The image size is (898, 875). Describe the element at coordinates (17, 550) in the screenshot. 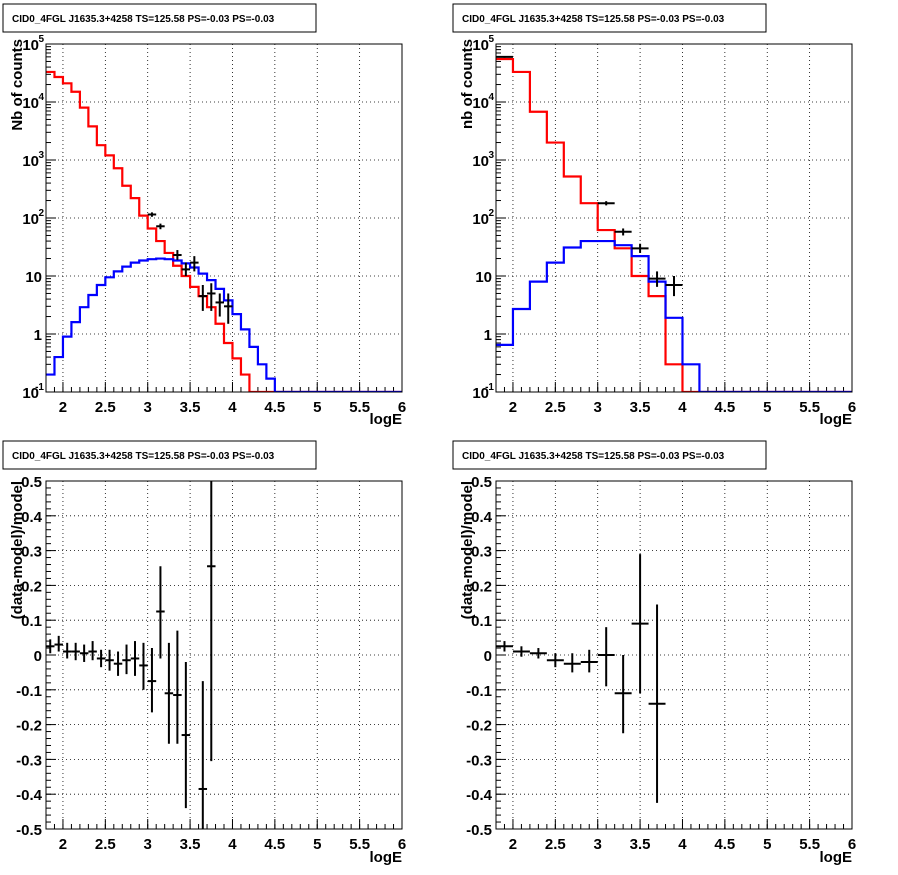

I see `y-axis-label: (data-model)/model` at that location.